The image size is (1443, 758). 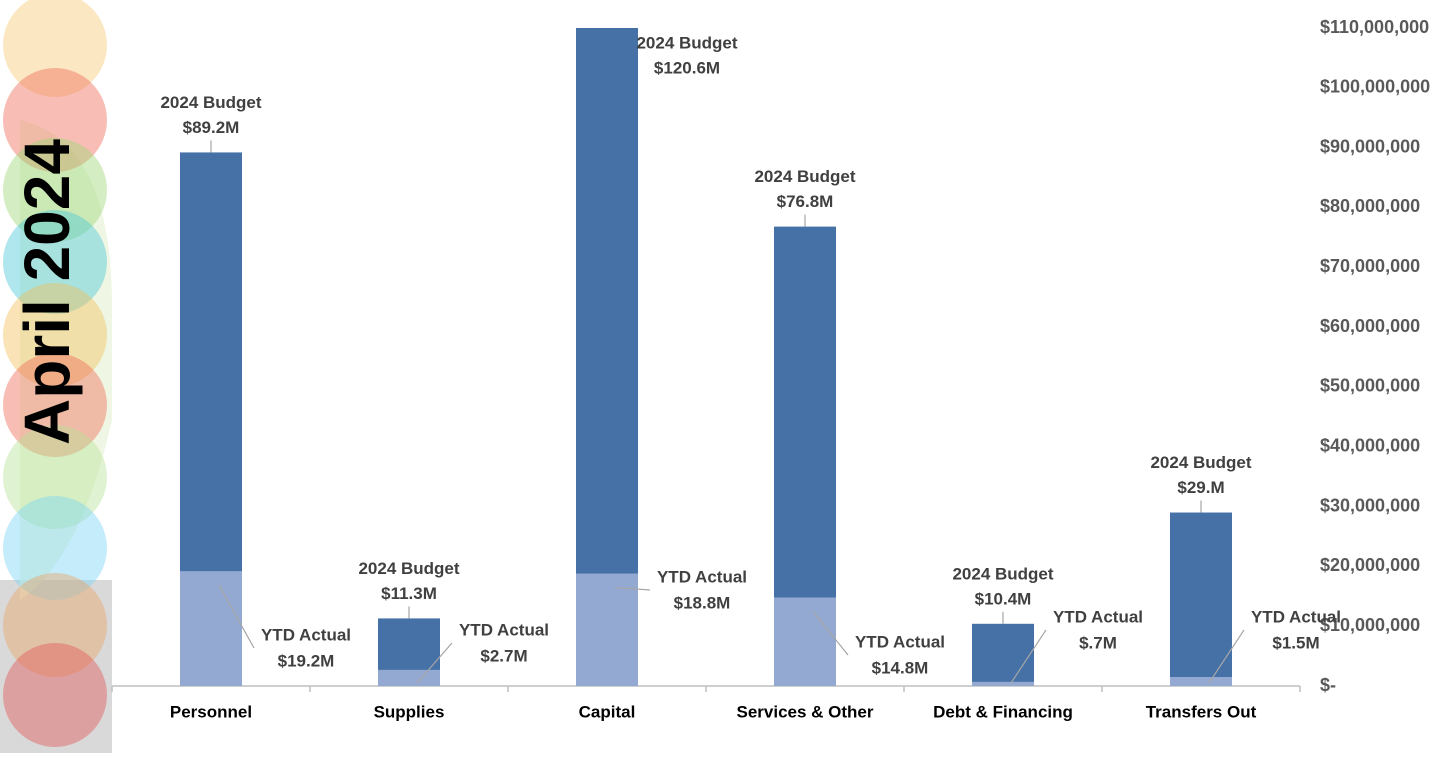 What do you see at coordinates (805, 201) in the screenshot?
I see `budget-label-value: $76.8M` at bounding box center [805, 201].